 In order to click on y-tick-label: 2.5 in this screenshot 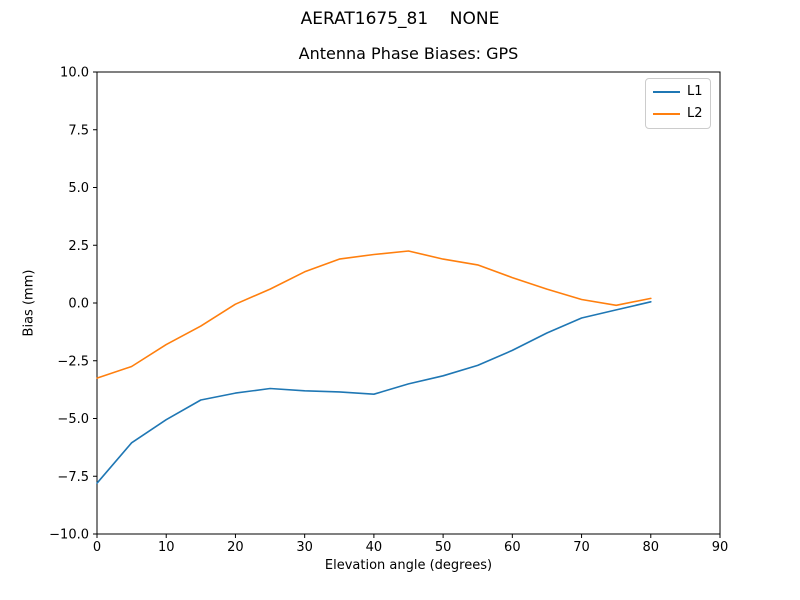, I will do `click(78, 246)`.